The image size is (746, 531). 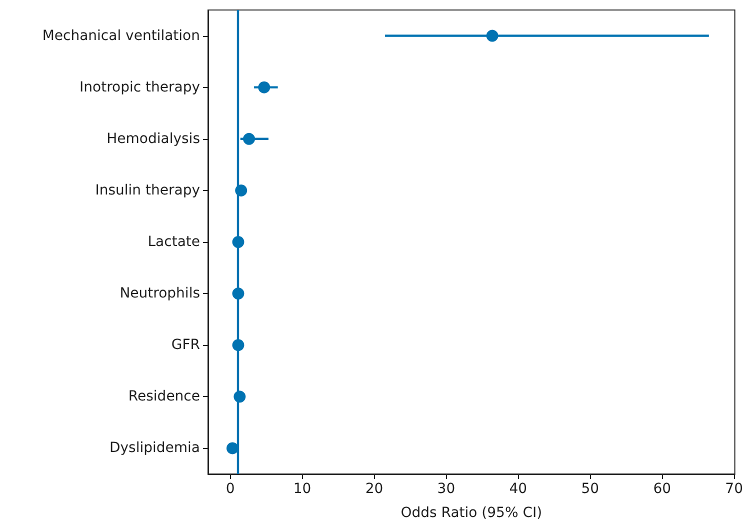 What do you see at coordinates (185, 345) in the screenshot?
I see `y-tick-label: GFR` at bounding box center [185, 345].